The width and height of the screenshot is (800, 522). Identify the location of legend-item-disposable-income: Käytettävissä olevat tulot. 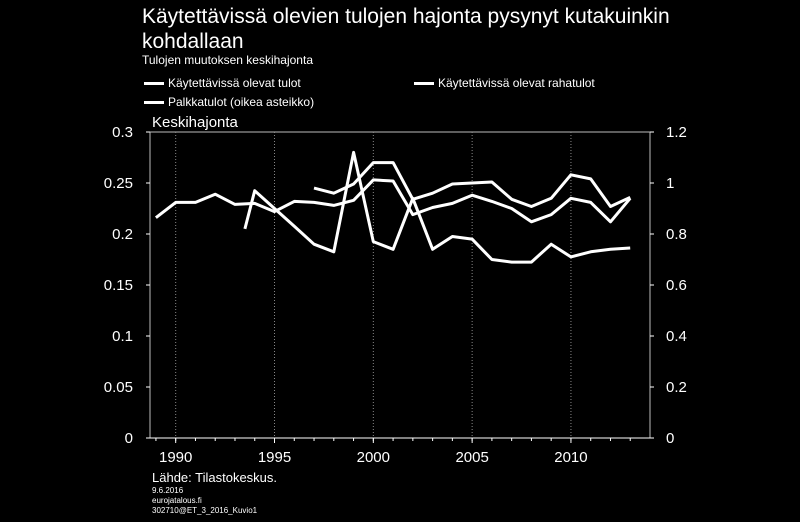
(222, 83).